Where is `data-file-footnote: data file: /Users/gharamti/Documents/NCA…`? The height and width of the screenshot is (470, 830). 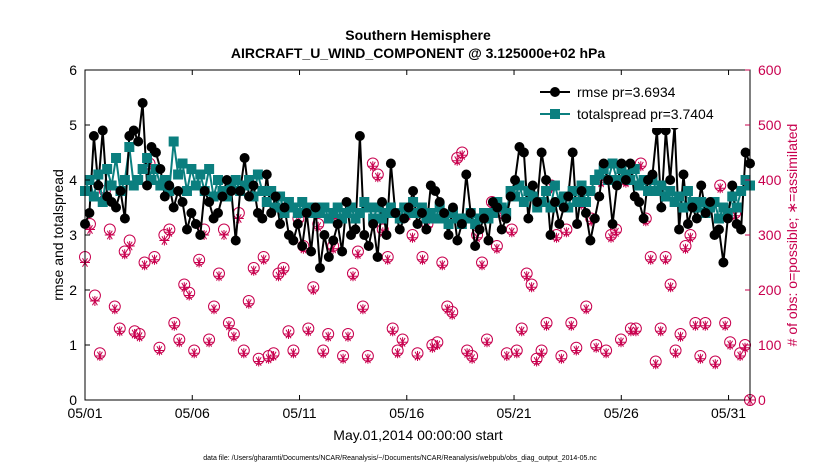
data-file-footnote: data file: /Users/gharamti/Documents/NCA… is located at coordinates (400, 458).